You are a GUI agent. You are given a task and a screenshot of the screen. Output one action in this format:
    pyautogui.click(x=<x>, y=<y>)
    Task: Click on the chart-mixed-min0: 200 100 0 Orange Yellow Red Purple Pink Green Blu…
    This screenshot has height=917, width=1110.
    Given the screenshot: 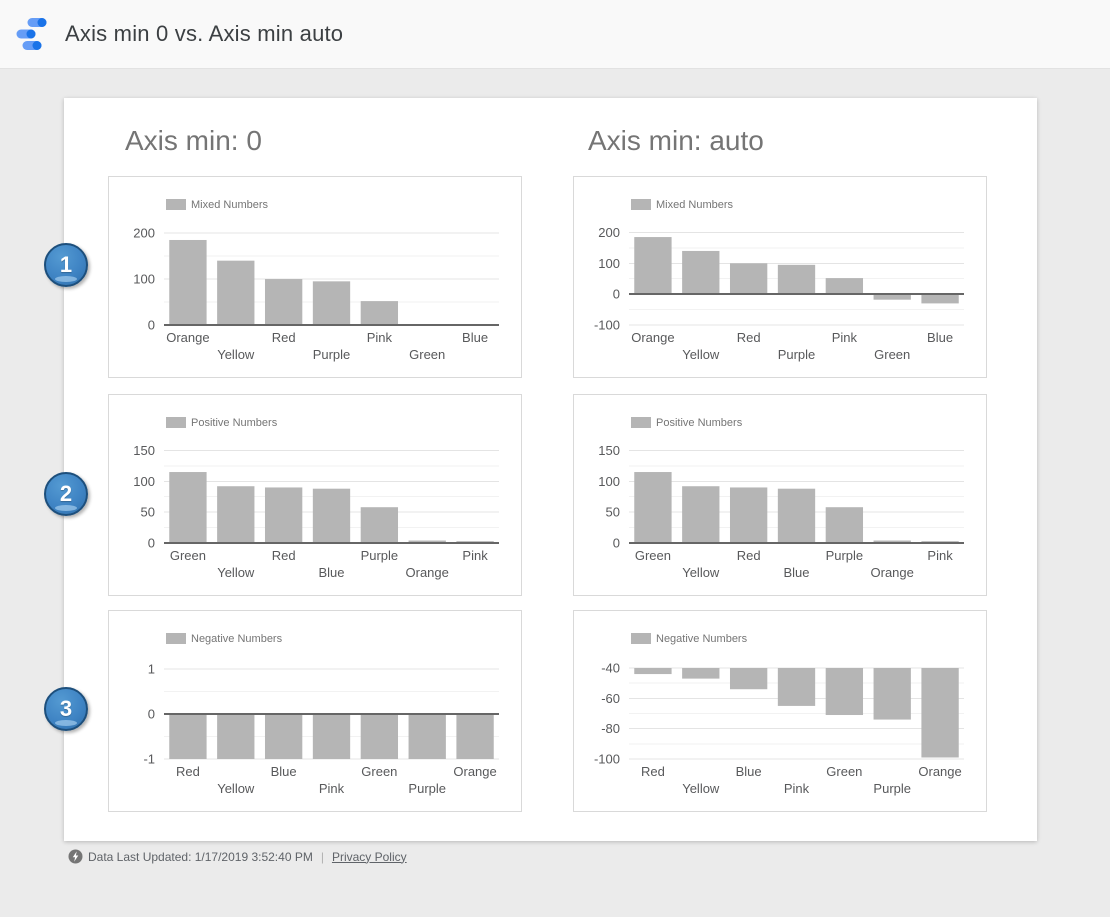 What is the action you would take?
    pyautogui.click(x=315, y=277)
    